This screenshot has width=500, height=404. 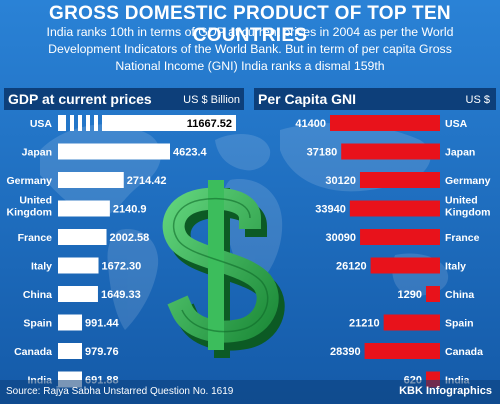 What do you see at coordinates (121, 295) in the screenshot?
I see `gdp-value-label: 1649.33` at bounding box center [121, 295].